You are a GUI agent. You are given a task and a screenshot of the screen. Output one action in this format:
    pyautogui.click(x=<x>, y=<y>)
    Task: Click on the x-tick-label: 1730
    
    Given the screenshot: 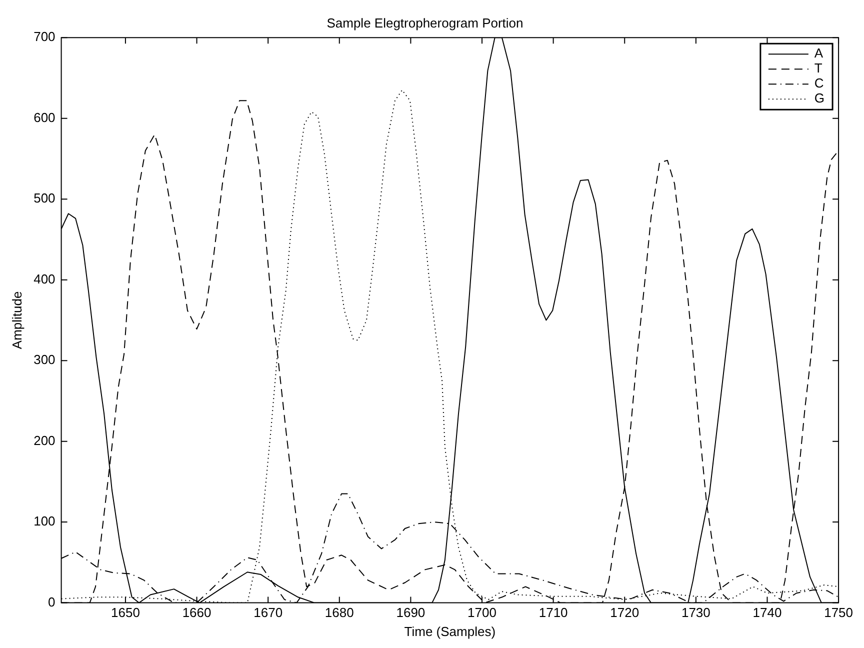 What is the action you would take?
    pyautogui.click(x=695, y=612)
    